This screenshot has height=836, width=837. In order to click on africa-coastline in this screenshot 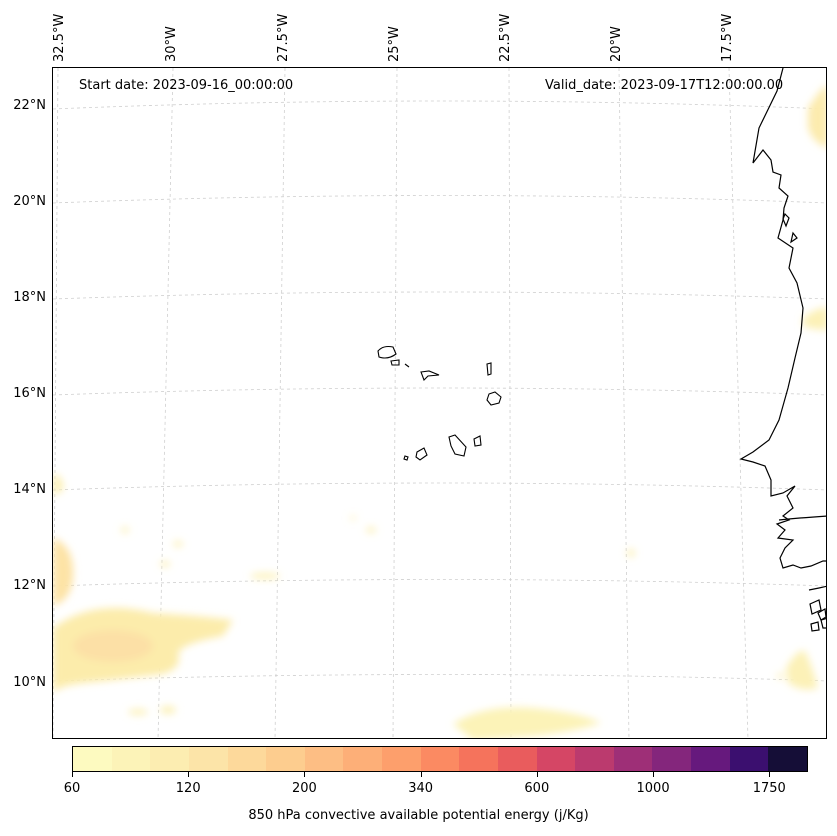, I will do `click(782, 350)`.